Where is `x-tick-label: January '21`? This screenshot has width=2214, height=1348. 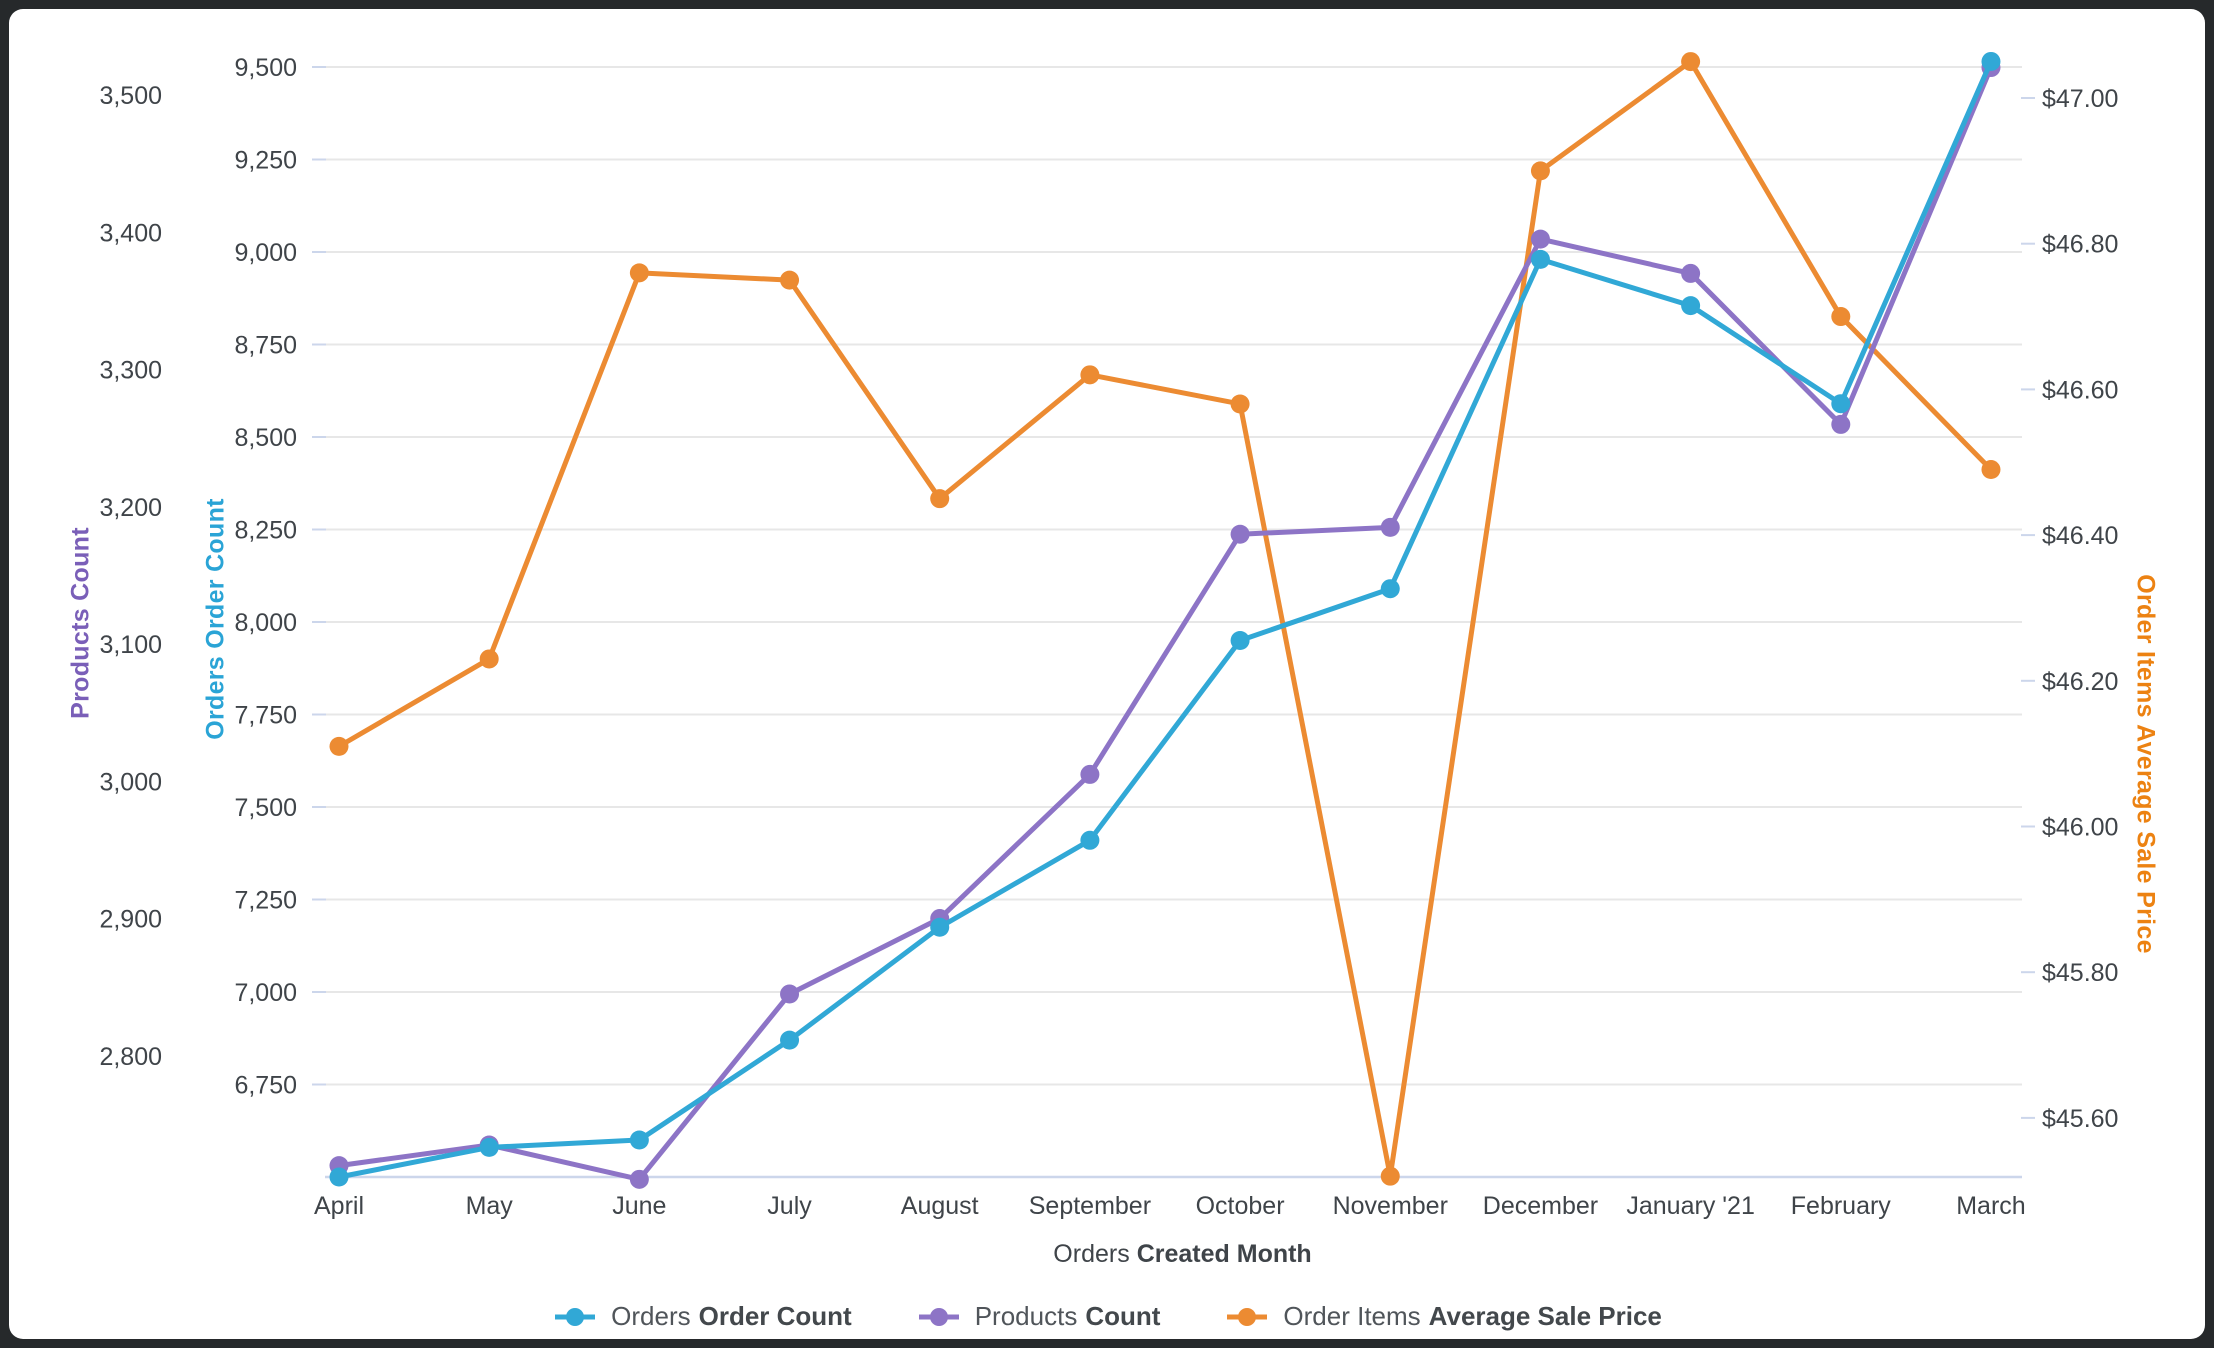 x-tick-label: January '21 is located at coordinates (1690, 1206).